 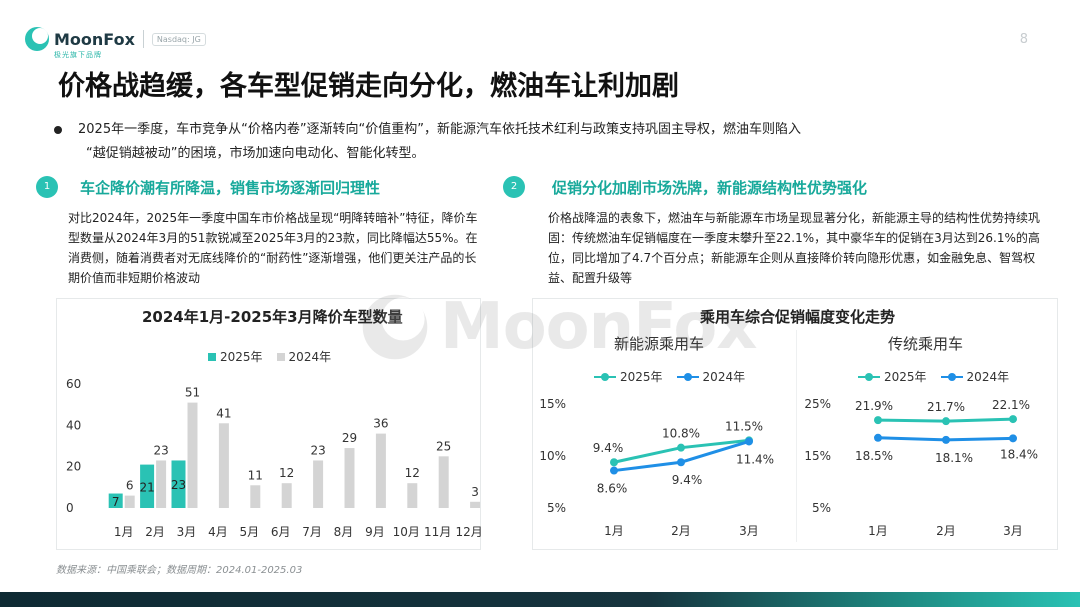 I want to click on bar-2025-value: 7, so click(x=116, y=502).